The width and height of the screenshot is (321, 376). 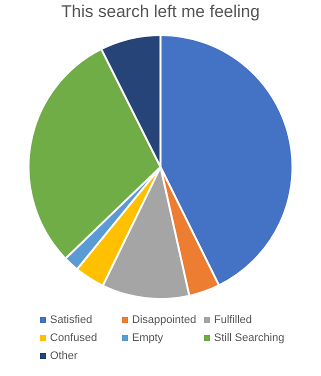 I want to click on legend-label: Empty, so click(x=148, y=338).